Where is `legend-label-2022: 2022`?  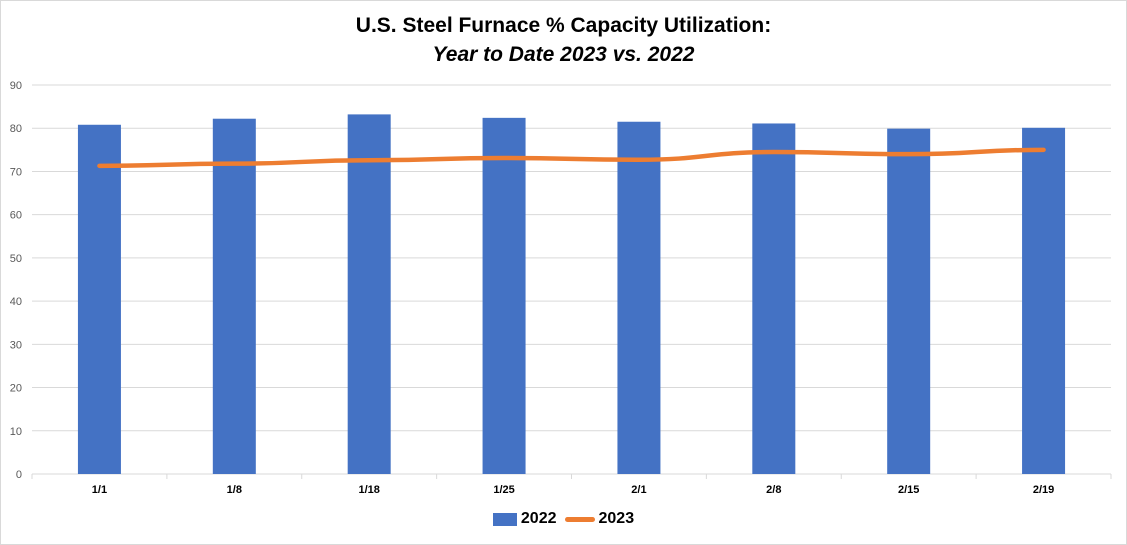
legend-label-2022: 2022 is located at coordinates (538, 518).